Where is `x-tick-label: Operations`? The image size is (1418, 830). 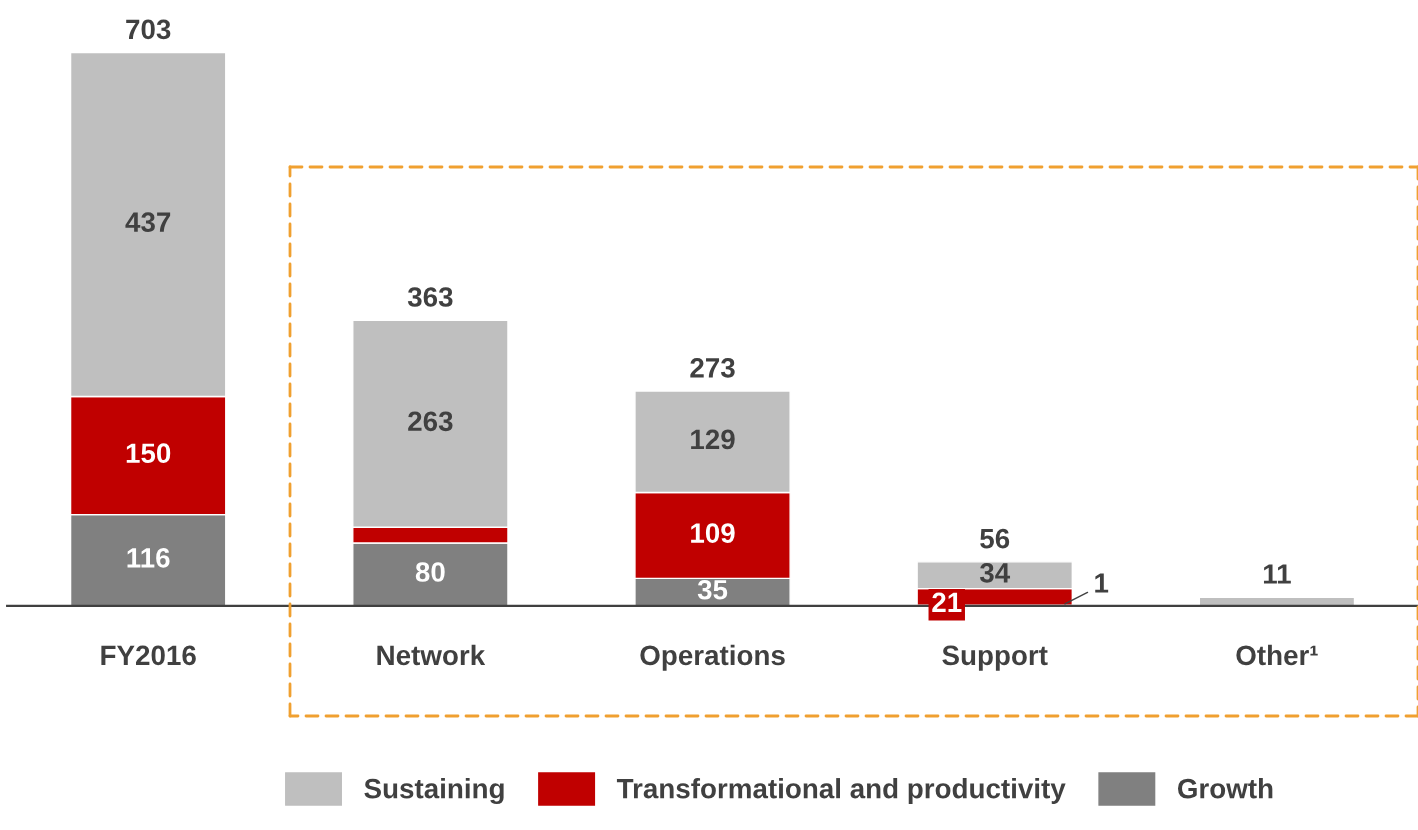 x-tick-label: Operations is located at coordinates (712, 657).